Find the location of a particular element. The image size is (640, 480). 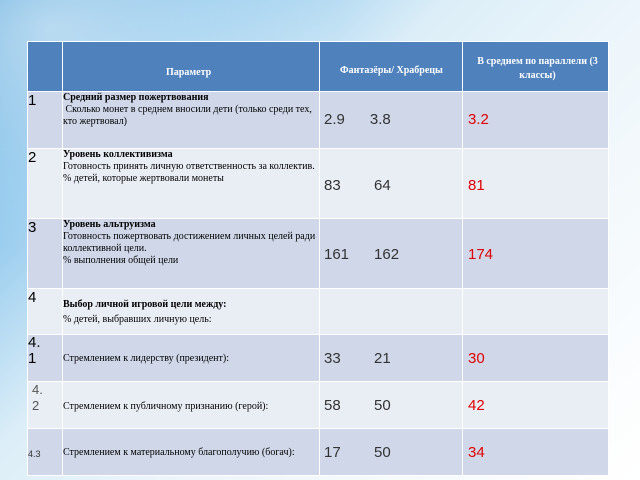

avg-cell: 42 is located at coordinates (535, 405).